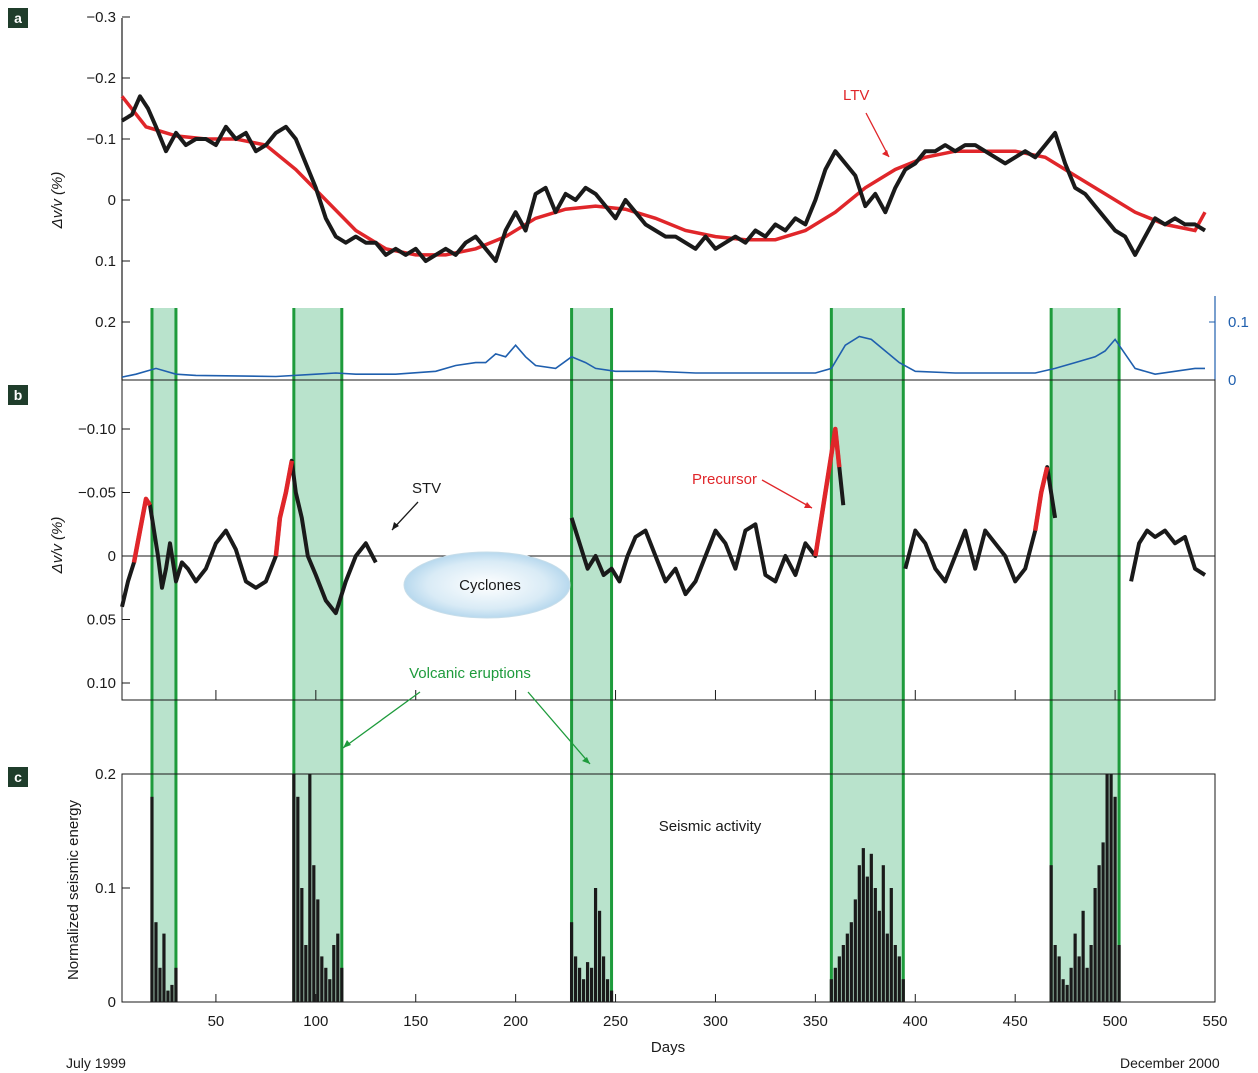 The image size is (1258, 1073). Describe the element at coordinates (1214, 1021) in the screenshot. I see `panel-c-xtick-label-10: 550` at that location.